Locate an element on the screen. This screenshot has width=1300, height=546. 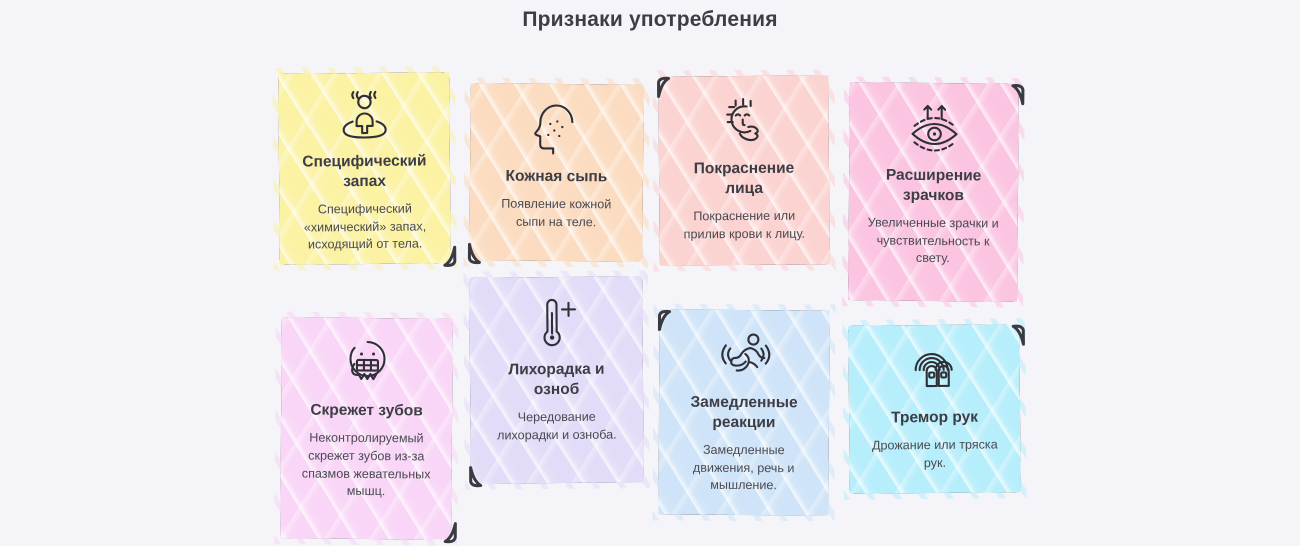
card-description: Чередование лихорадки и озноба. is located at coordinates (557, 425).